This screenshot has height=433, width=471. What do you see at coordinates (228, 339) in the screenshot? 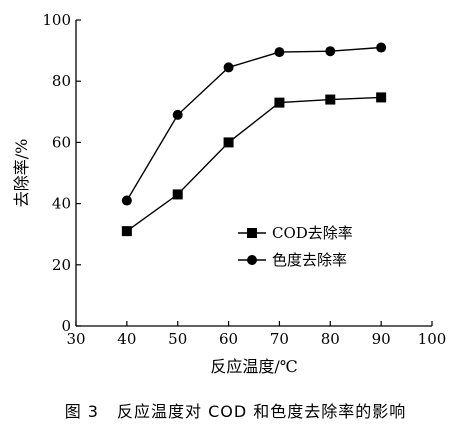
I see `x-tick-label: 60` at bounding box center [228, 339].